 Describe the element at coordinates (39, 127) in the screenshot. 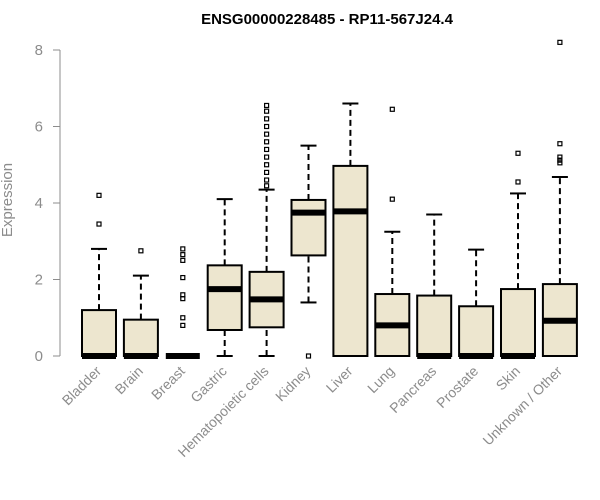

I see `y-tick-label: 6` at that location.